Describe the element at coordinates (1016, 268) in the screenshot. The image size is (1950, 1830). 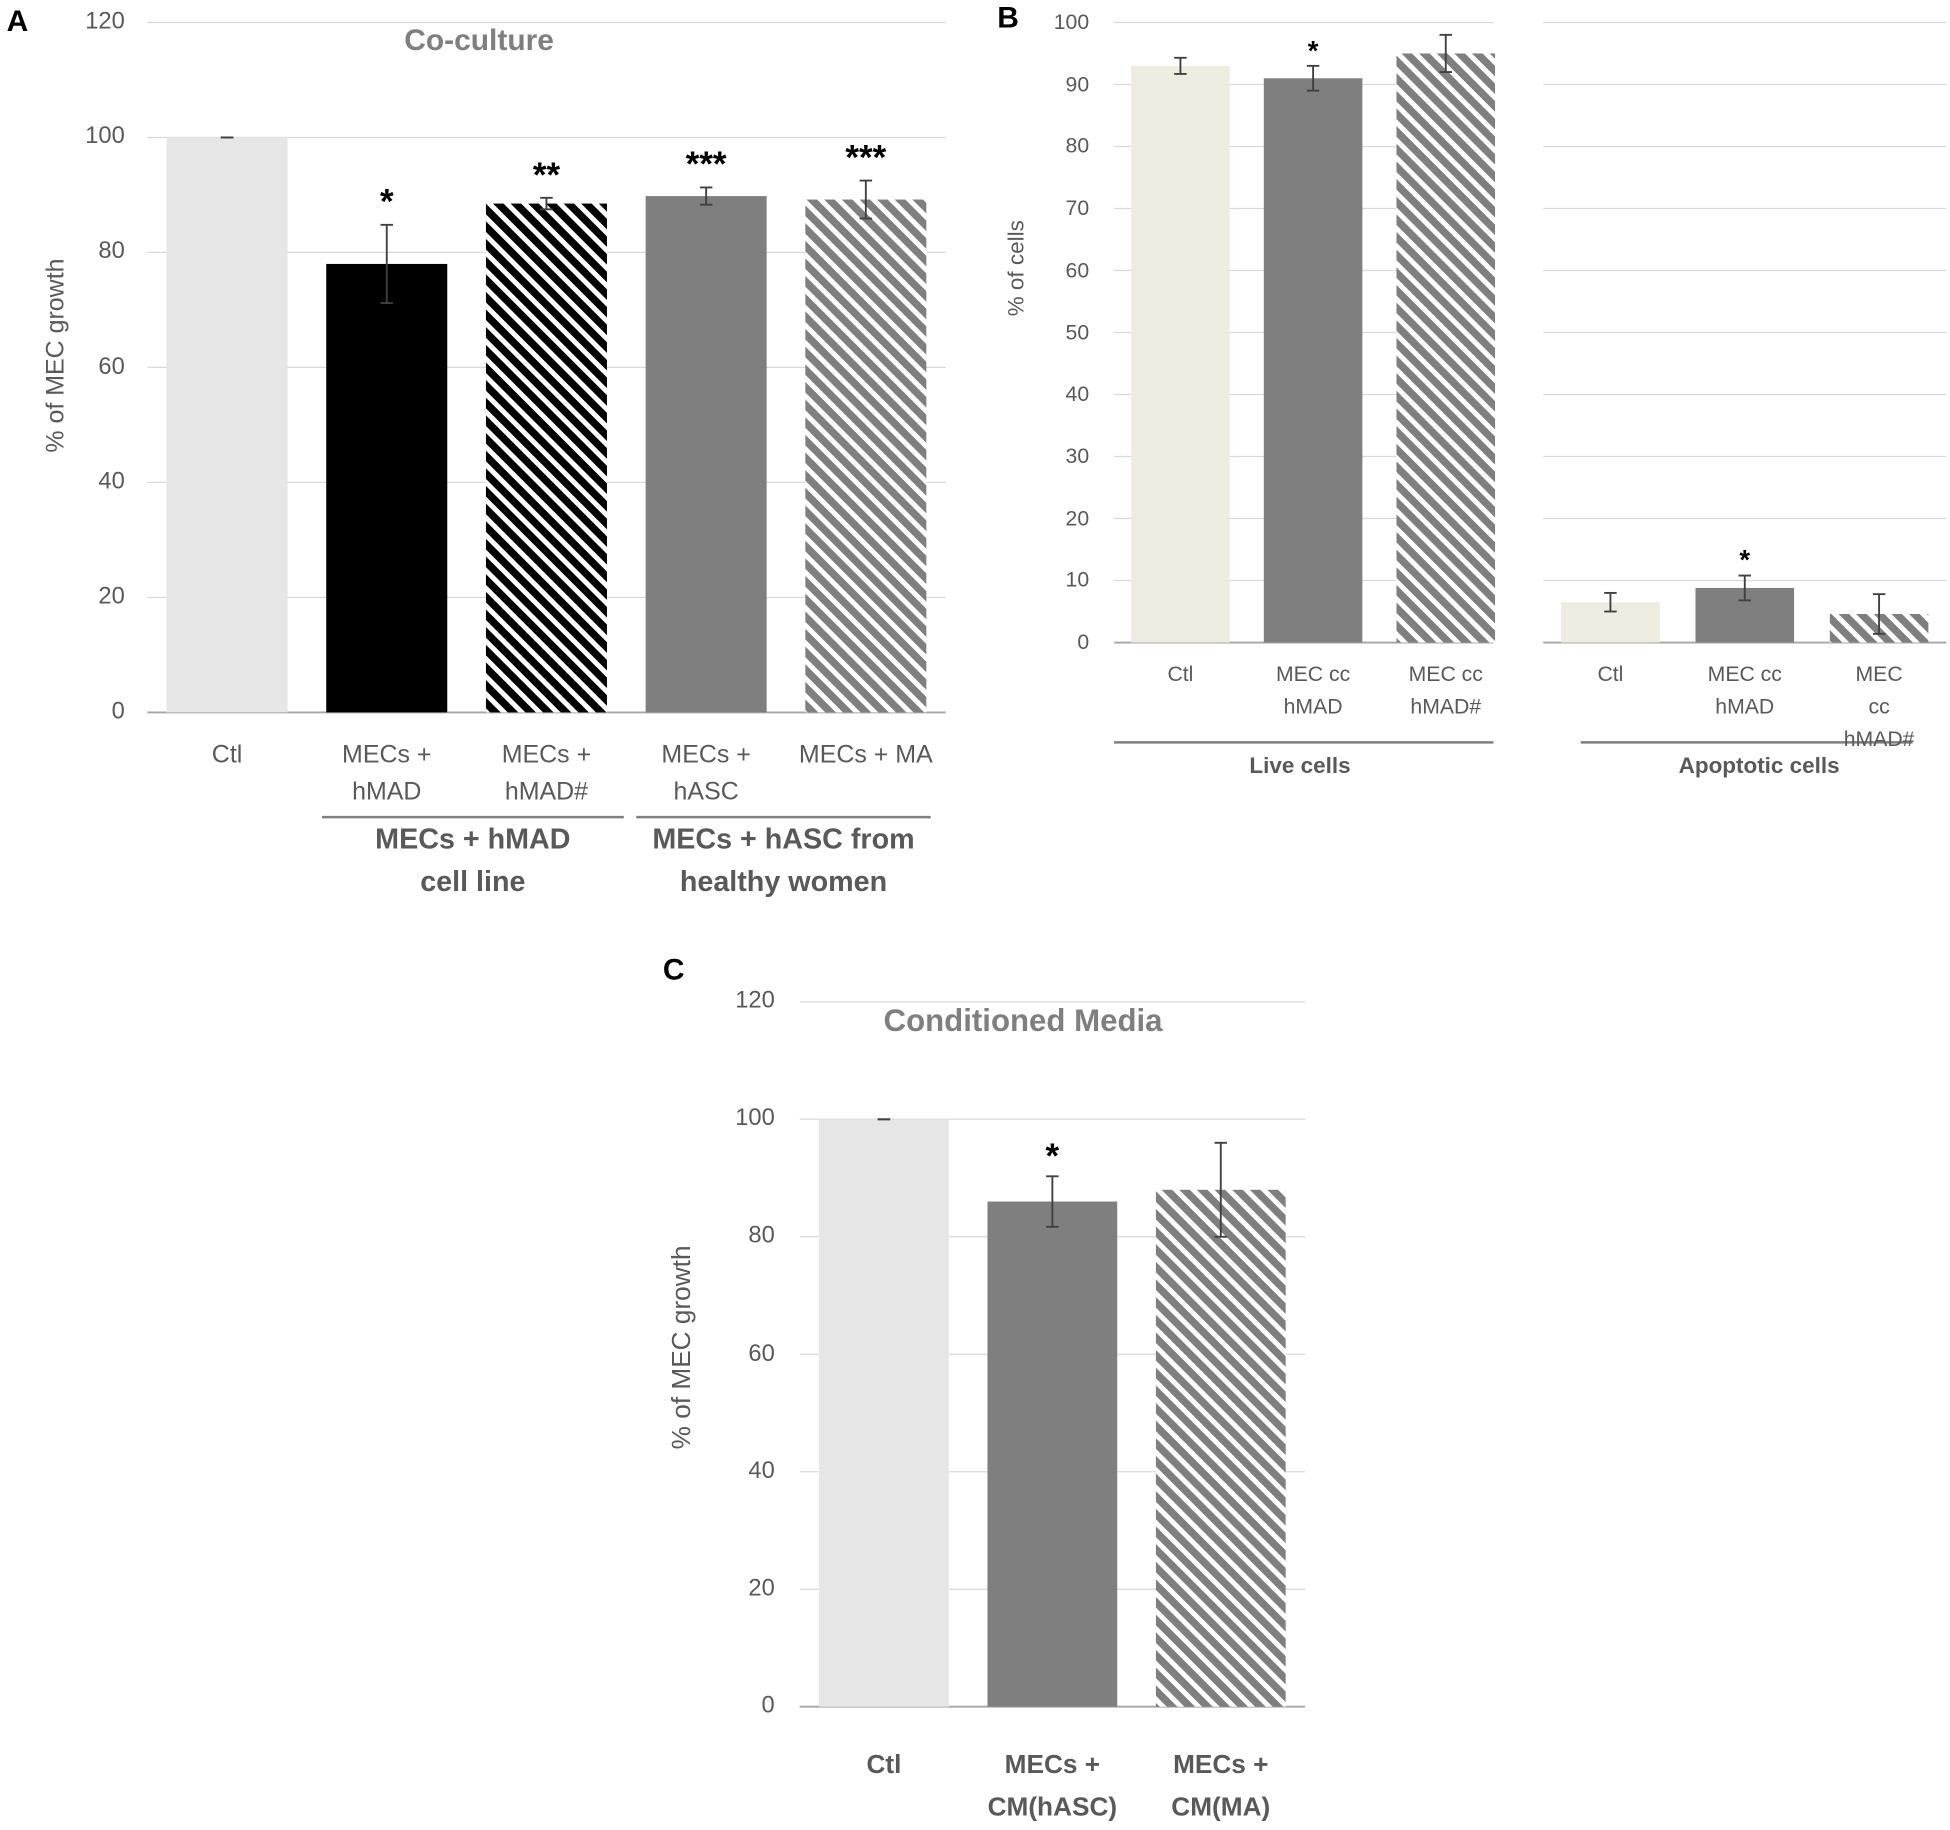
I see `y-axis-label: % of cells` at that location.